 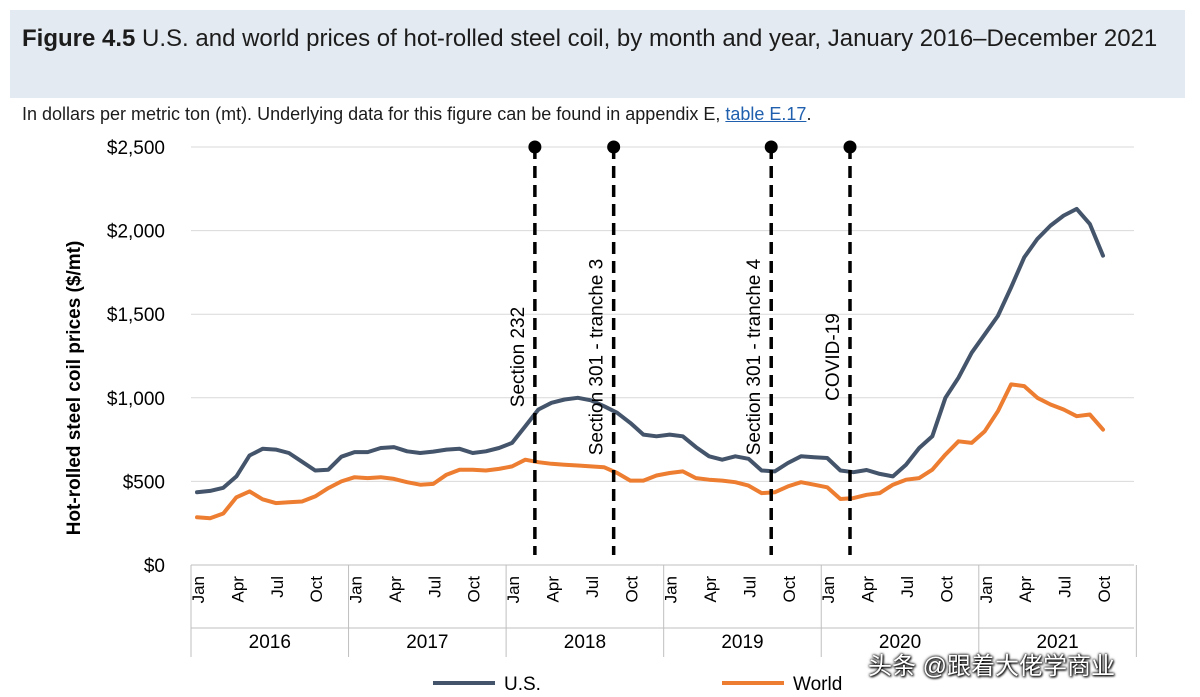 What do you see at coordinates (522, 684) in the screenshot?
I see `legend-label-us: U.S.` at bounding box center [522, 684].